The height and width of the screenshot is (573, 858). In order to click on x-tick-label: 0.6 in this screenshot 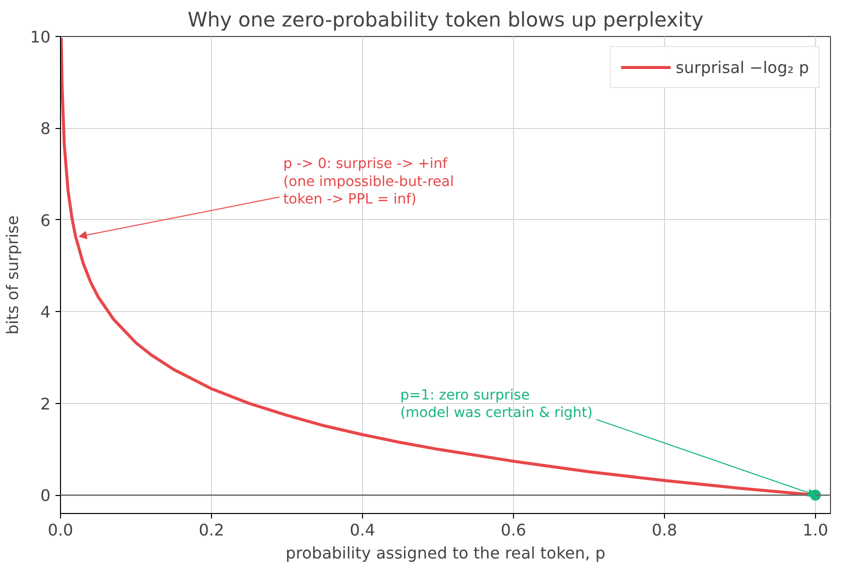, I will do `click(513, 530)`.